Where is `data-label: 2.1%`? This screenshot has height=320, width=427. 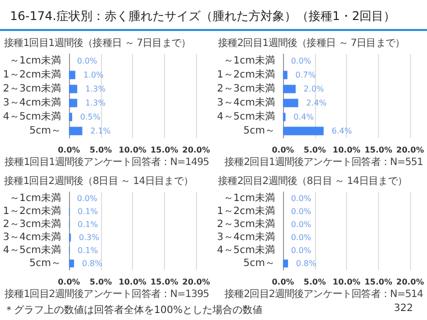 data-label: 2.1% is located at coordinates (101, 131).